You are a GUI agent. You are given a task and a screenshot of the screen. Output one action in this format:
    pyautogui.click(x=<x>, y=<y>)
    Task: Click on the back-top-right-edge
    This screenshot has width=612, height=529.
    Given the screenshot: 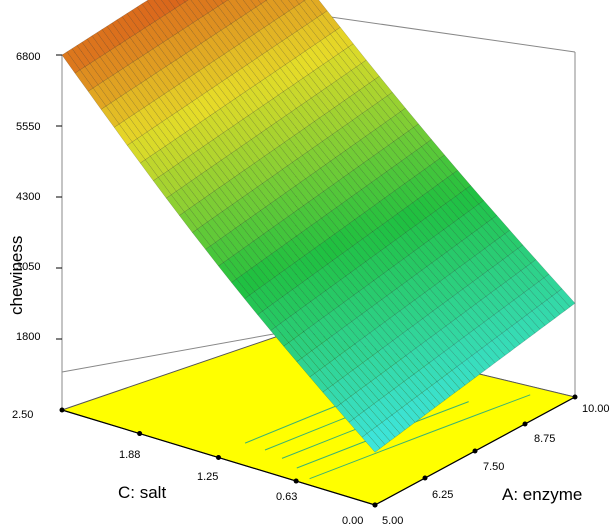 What is the action you would take?
    pyautogui.click(x=435, y=32)
    